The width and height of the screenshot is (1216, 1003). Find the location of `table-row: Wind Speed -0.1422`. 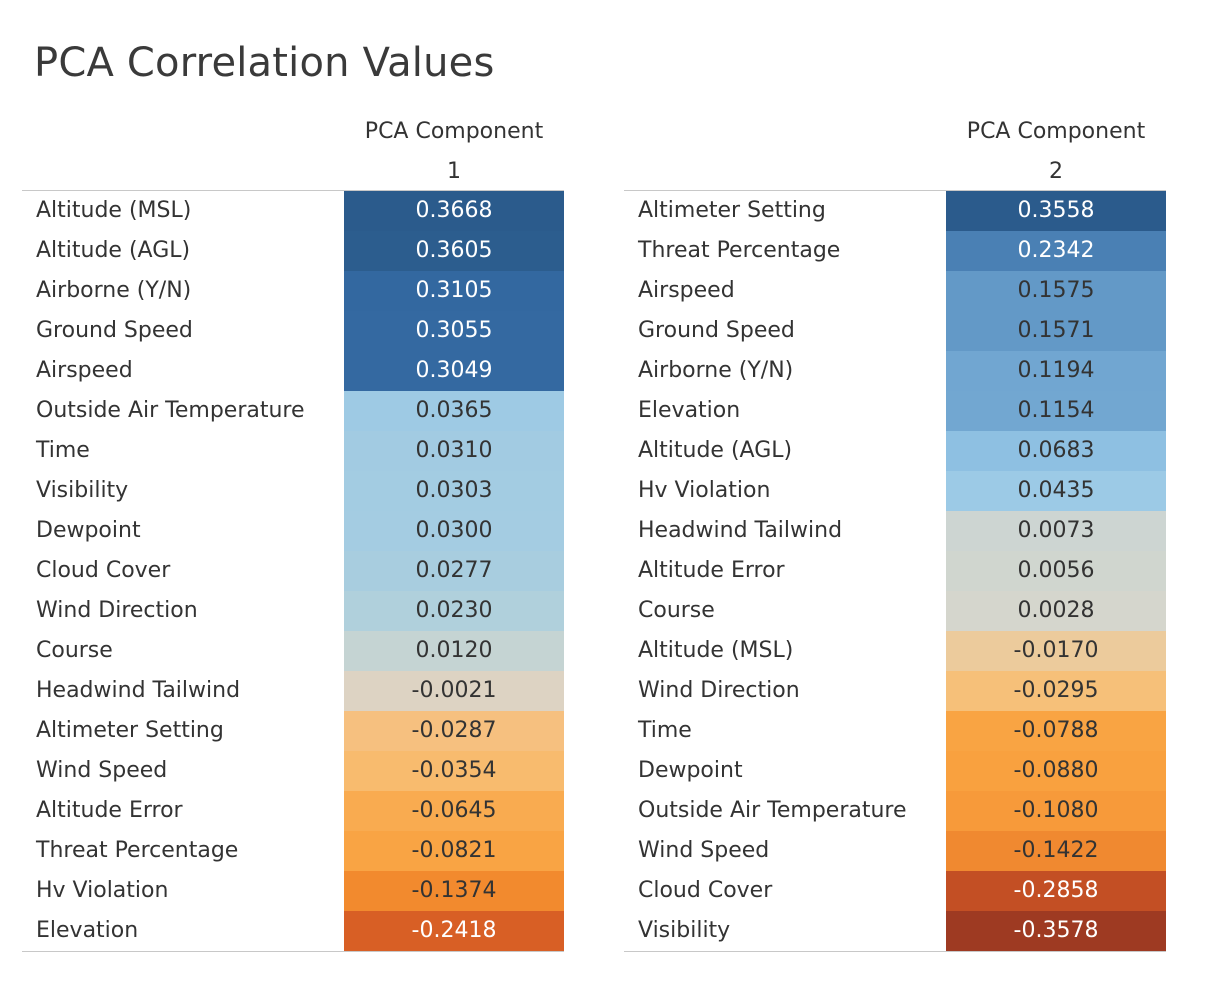

table-row: Wind Speed -0.1422 is located at coordinates (895, 851).